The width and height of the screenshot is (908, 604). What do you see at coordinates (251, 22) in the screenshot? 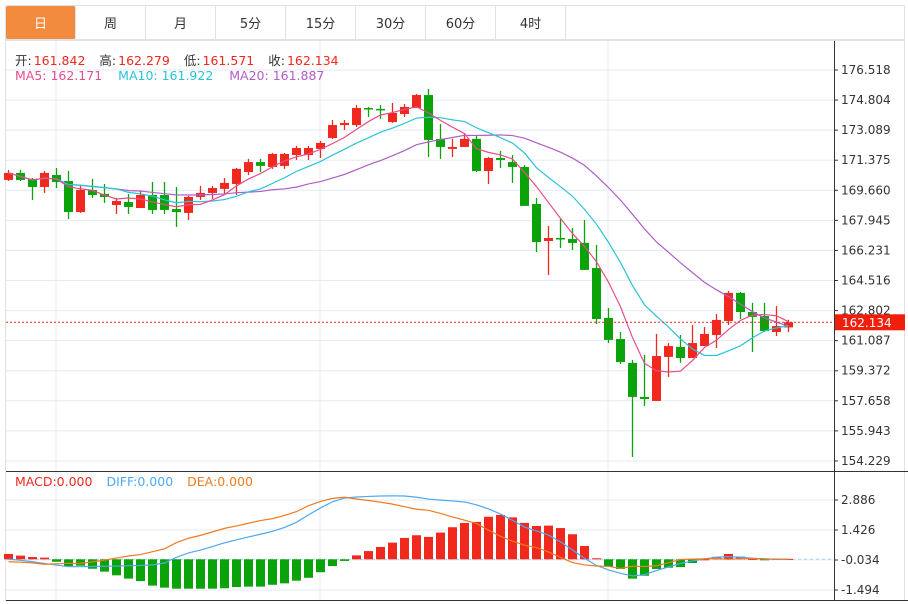
I see `tab-3: 5分` at bounding box center [251, 22].